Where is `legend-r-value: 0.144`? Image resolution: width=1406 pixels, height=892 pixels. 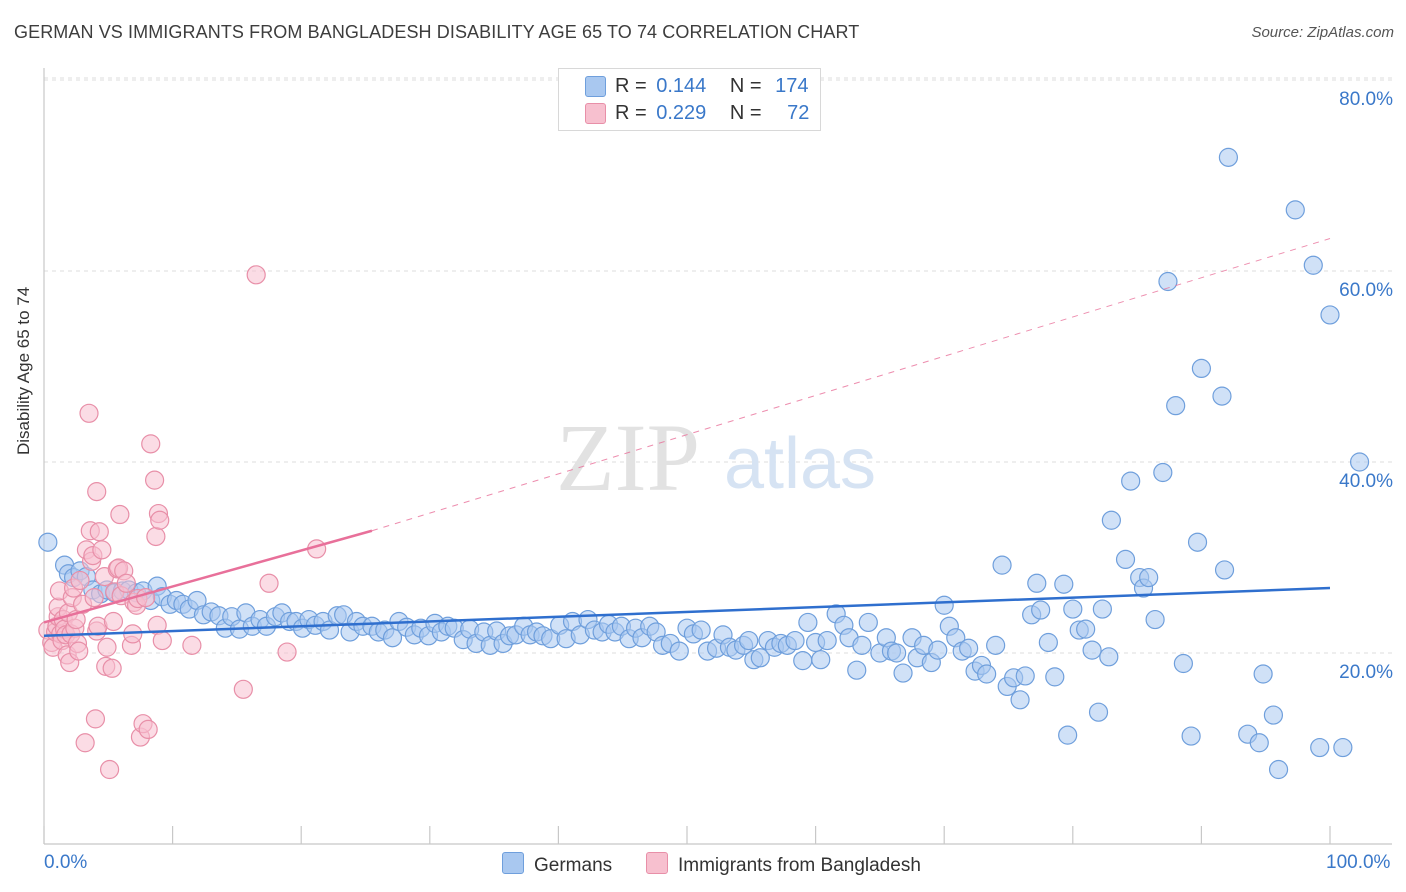
legend-r-value: 0.144 is located at coordinates (681, 86).